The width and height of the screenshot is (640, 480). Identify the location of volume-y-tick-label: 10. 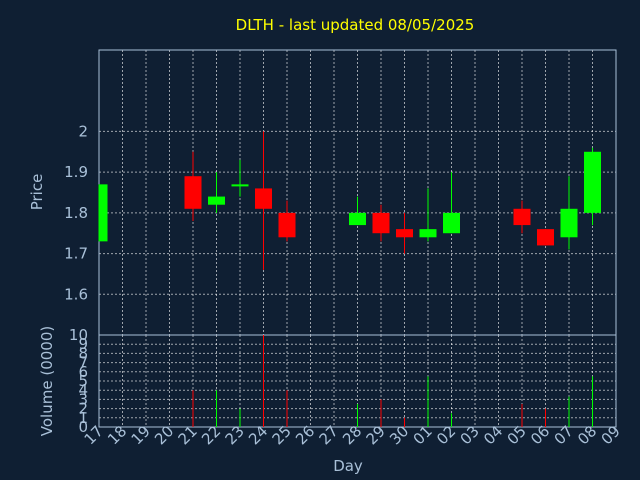
(78, 335).